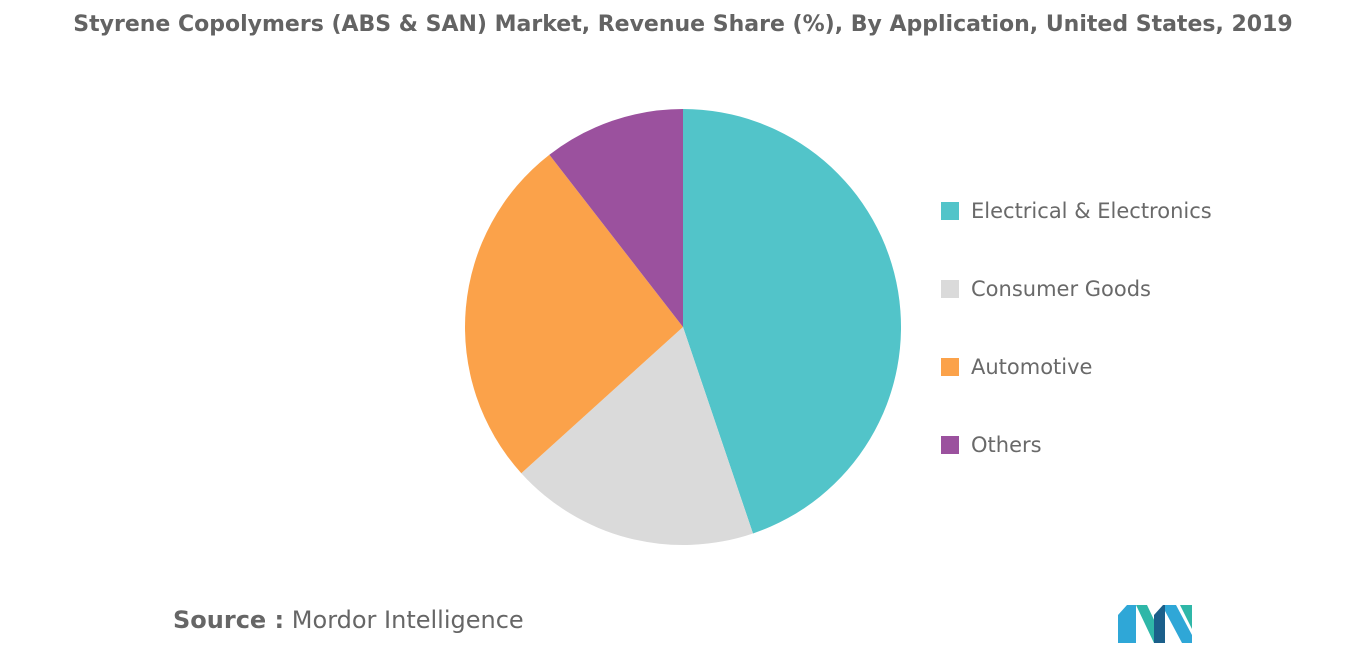 The height and width of the screenshot is (655, 1366). I want to click on legend-swatch-automotive, so click(950, 367).